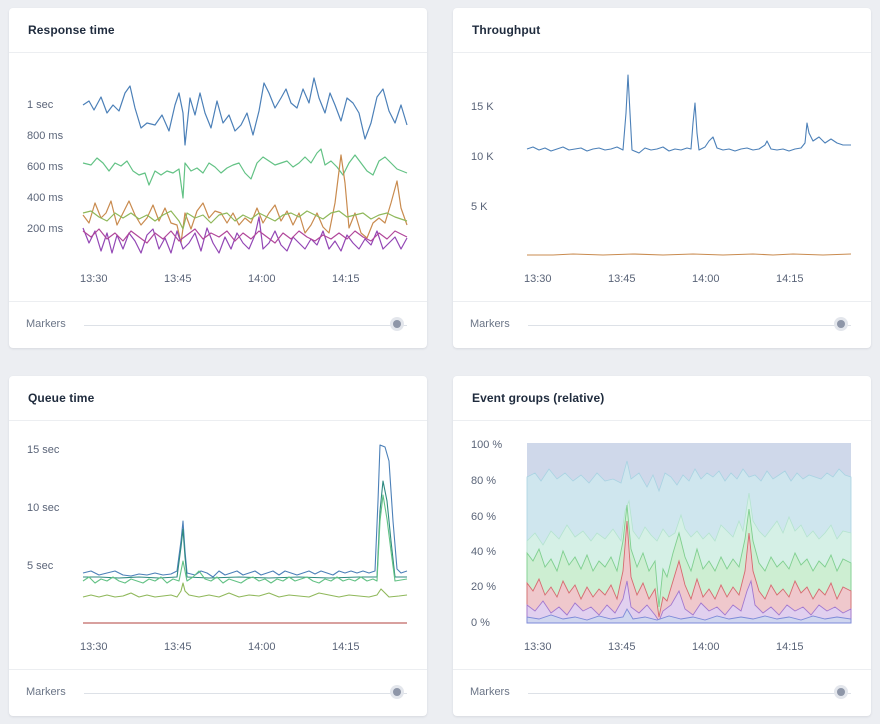 This screenshot has width=880, height=724. I want to click on y-tick-label: 100 %, so click(486, 445).